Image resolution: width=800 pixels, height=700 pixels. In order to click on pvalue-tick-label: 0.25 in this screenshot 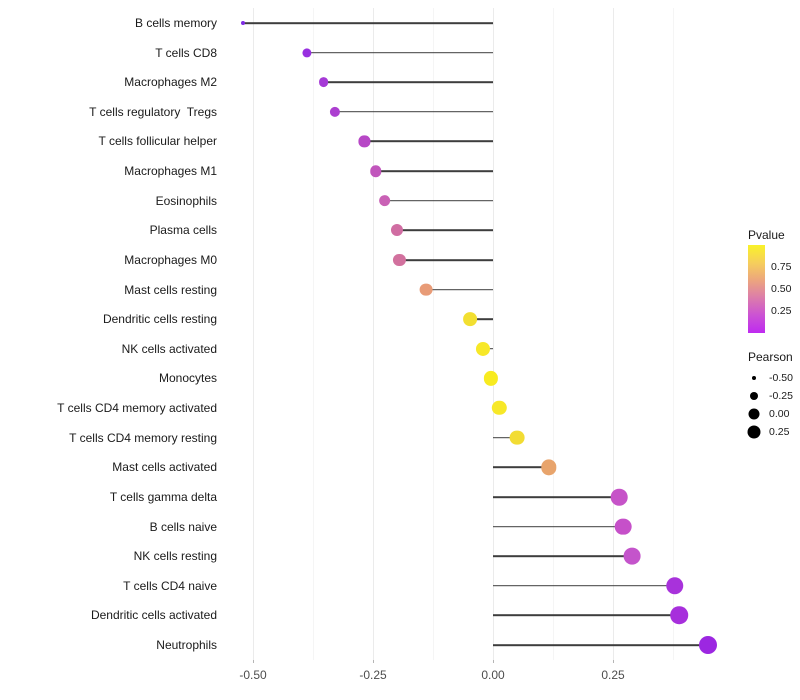, I will do `click(781, 311)`.